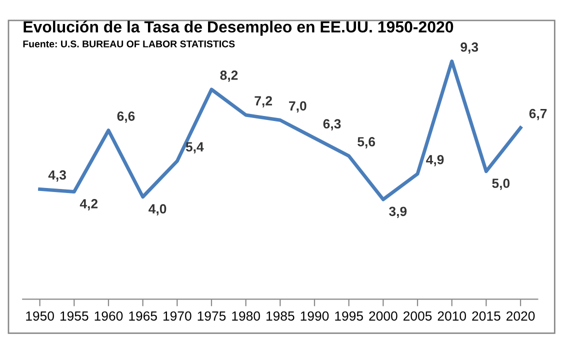 The image size is (566, 340). What do you see at coordinates (367, 142) in the screenshot?
I see `data-label: 5,6` at bounding box center [367, 142].